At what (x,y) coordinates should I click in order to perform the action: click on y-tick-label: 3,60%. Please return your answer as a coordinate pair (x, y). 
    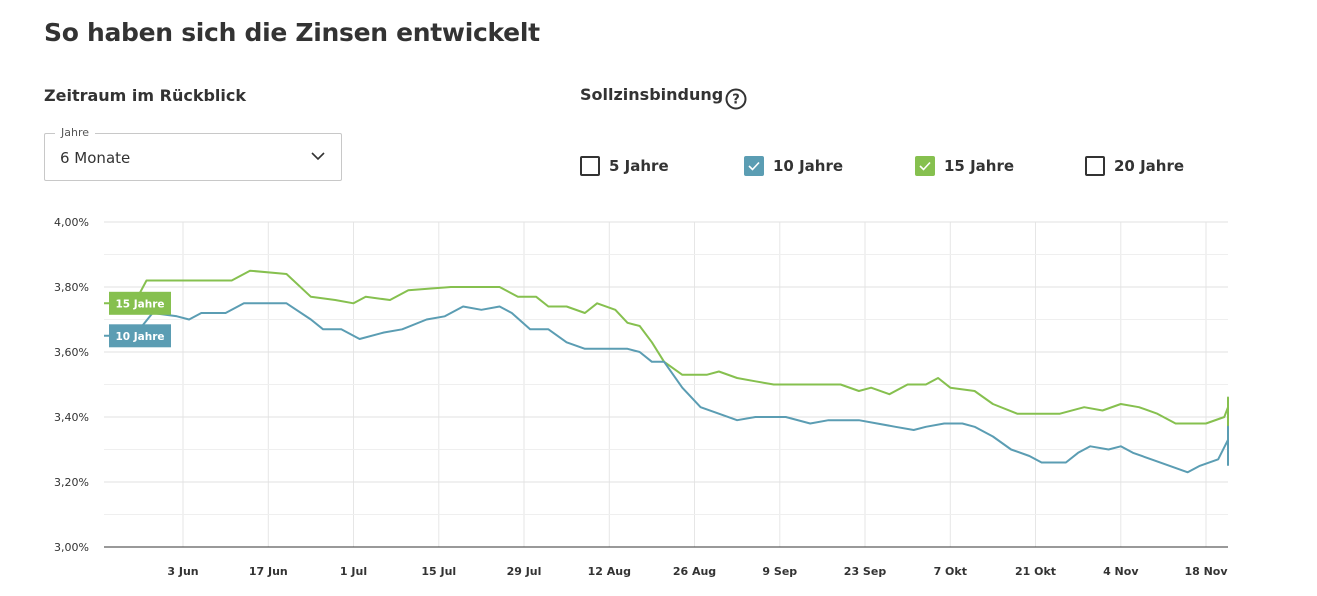
    Looking at the image, I should click on (71, 352).